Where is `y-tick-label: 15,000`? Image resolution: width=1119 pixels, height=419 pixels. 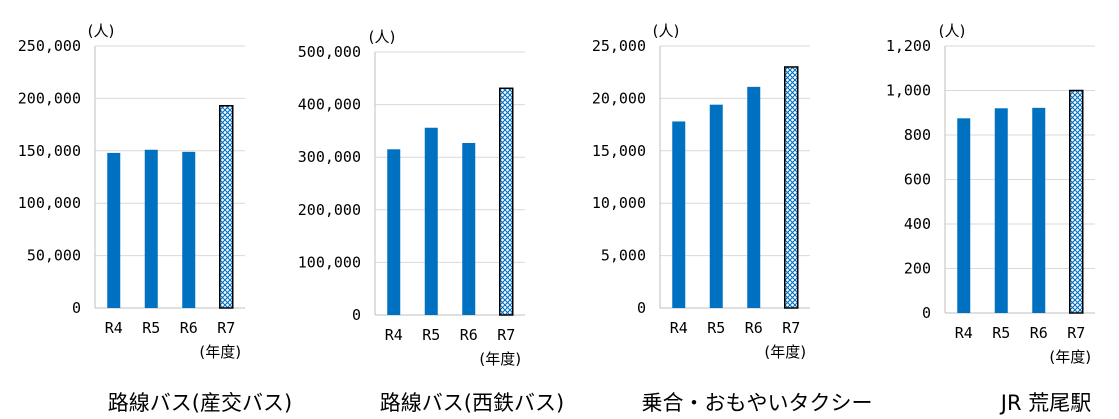
y-tick-label: 15,000 is located at coordinates (619, 151).